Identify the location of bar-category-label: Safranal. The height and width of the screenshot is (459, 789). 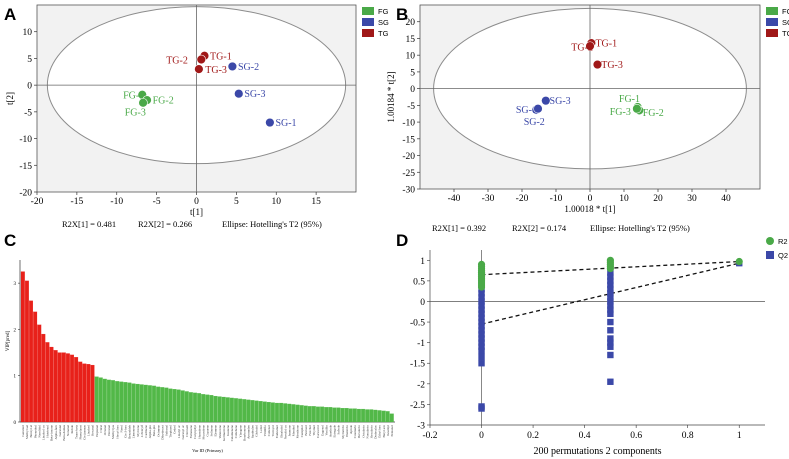
(167, 430).